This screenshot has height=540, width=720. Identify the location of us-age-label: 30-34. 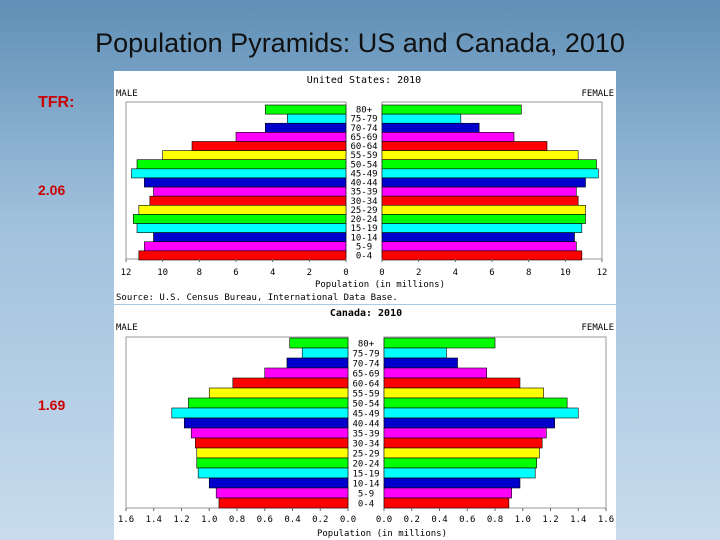
(363, 202).